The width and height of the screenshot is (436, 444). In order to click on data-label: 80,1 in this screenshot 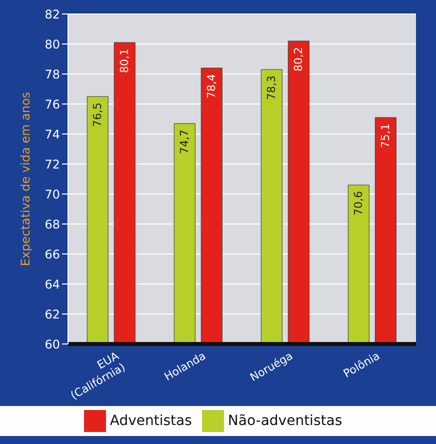, I will do `click(125, 60)`.